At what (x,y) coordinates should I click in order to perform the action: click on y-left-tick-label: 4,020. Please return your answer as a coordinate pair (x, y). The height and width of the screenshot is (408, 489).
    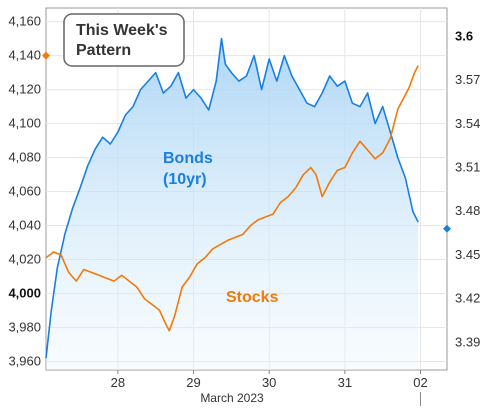
    Looking at the image, I should click on (24, 259).